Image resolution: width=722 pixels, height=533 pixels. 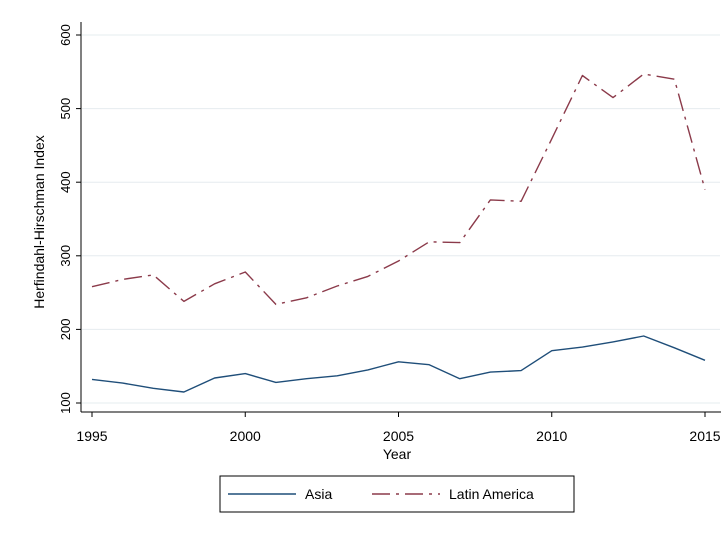 I want to click on legend-label: Asia, so click(x=318, y=494).